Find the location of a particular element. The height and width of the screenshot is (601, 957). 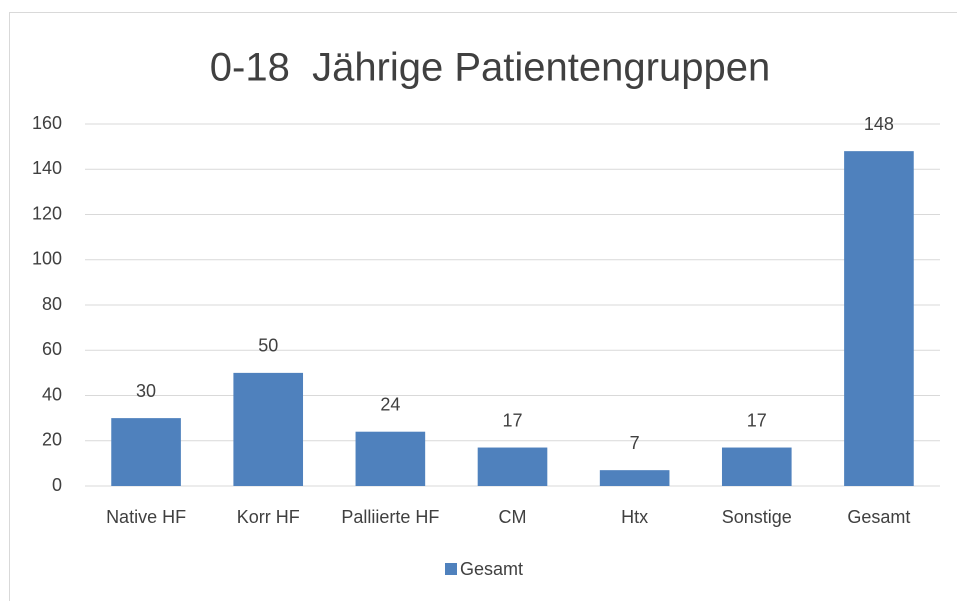

y-tick-label: 160 is located at coordinates (47, 123).